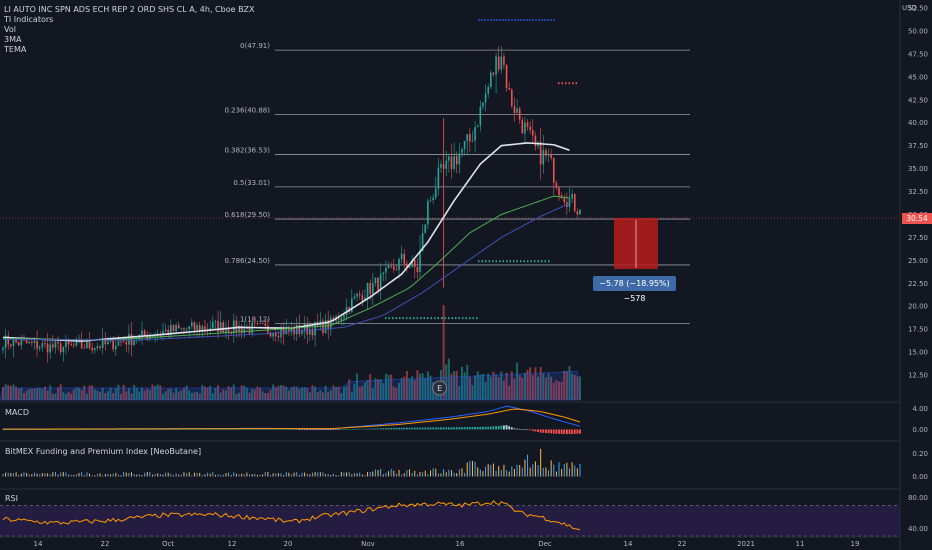 The image size is (932, 550). I want to click on indicator-label: 3MA, so click(13, 39).